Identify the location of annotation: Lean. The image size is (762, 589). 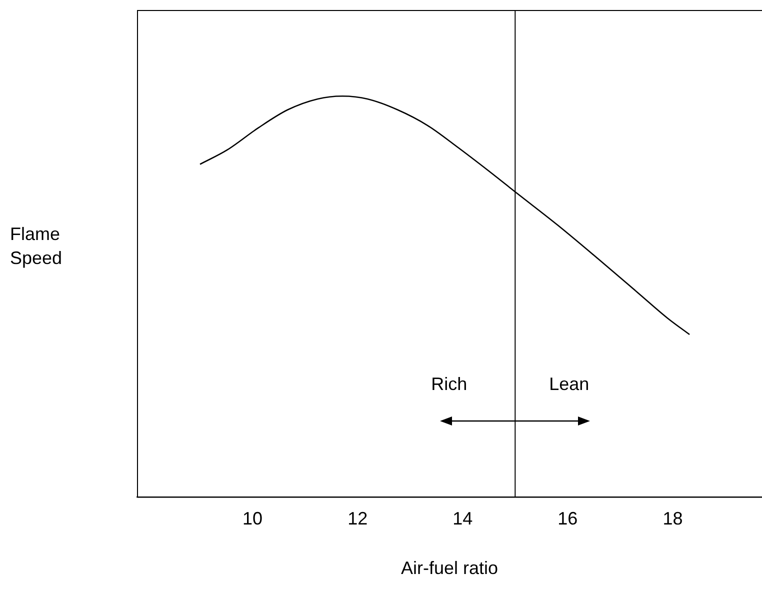
(569, 384).